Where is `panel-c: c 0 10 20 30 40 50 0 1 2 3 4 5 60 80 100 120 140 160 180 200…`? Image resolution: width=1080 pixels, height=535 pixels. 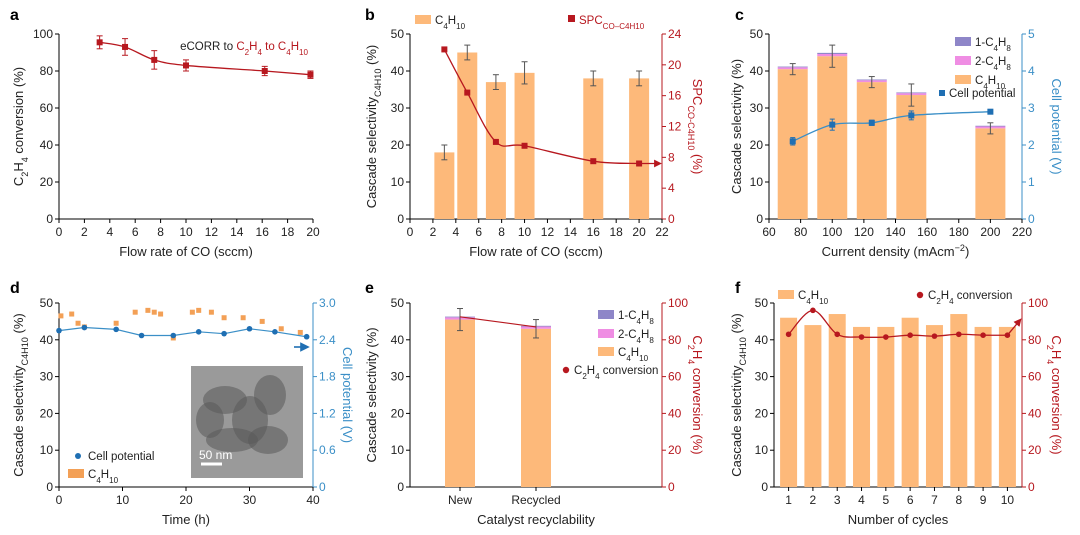 panel-c: c 0 10 20 30 40 50 0 1 2 3 4 5 60 80 100 120 140 160 180 200… is located at coordinates (896, 133).